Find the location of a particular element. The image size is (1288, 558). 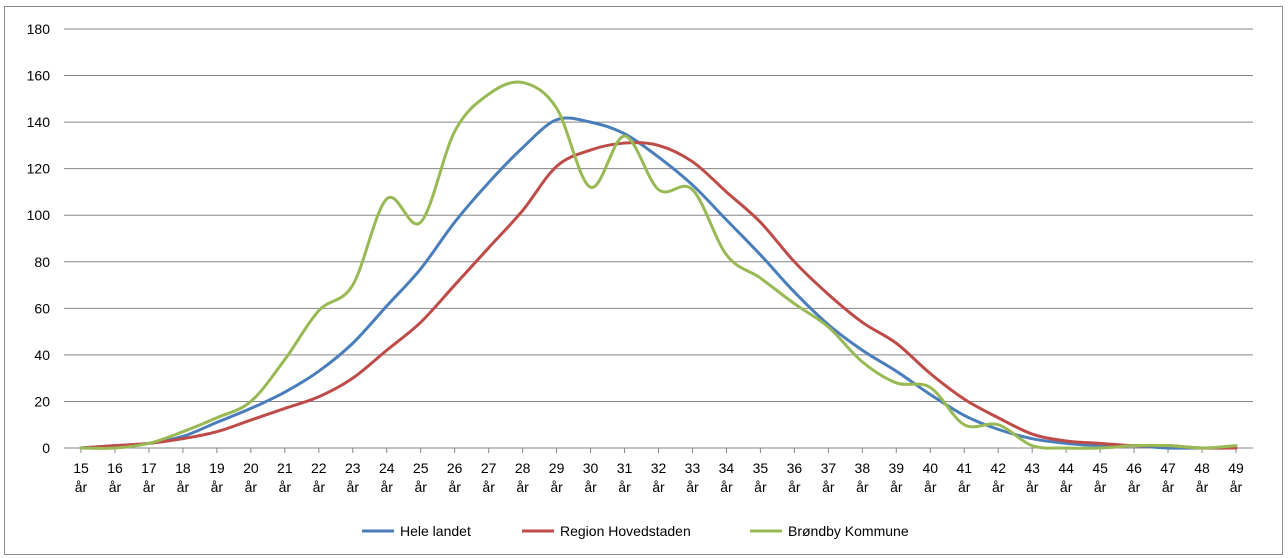

y-tick-label: 140 is located at coordinates (39, 122).